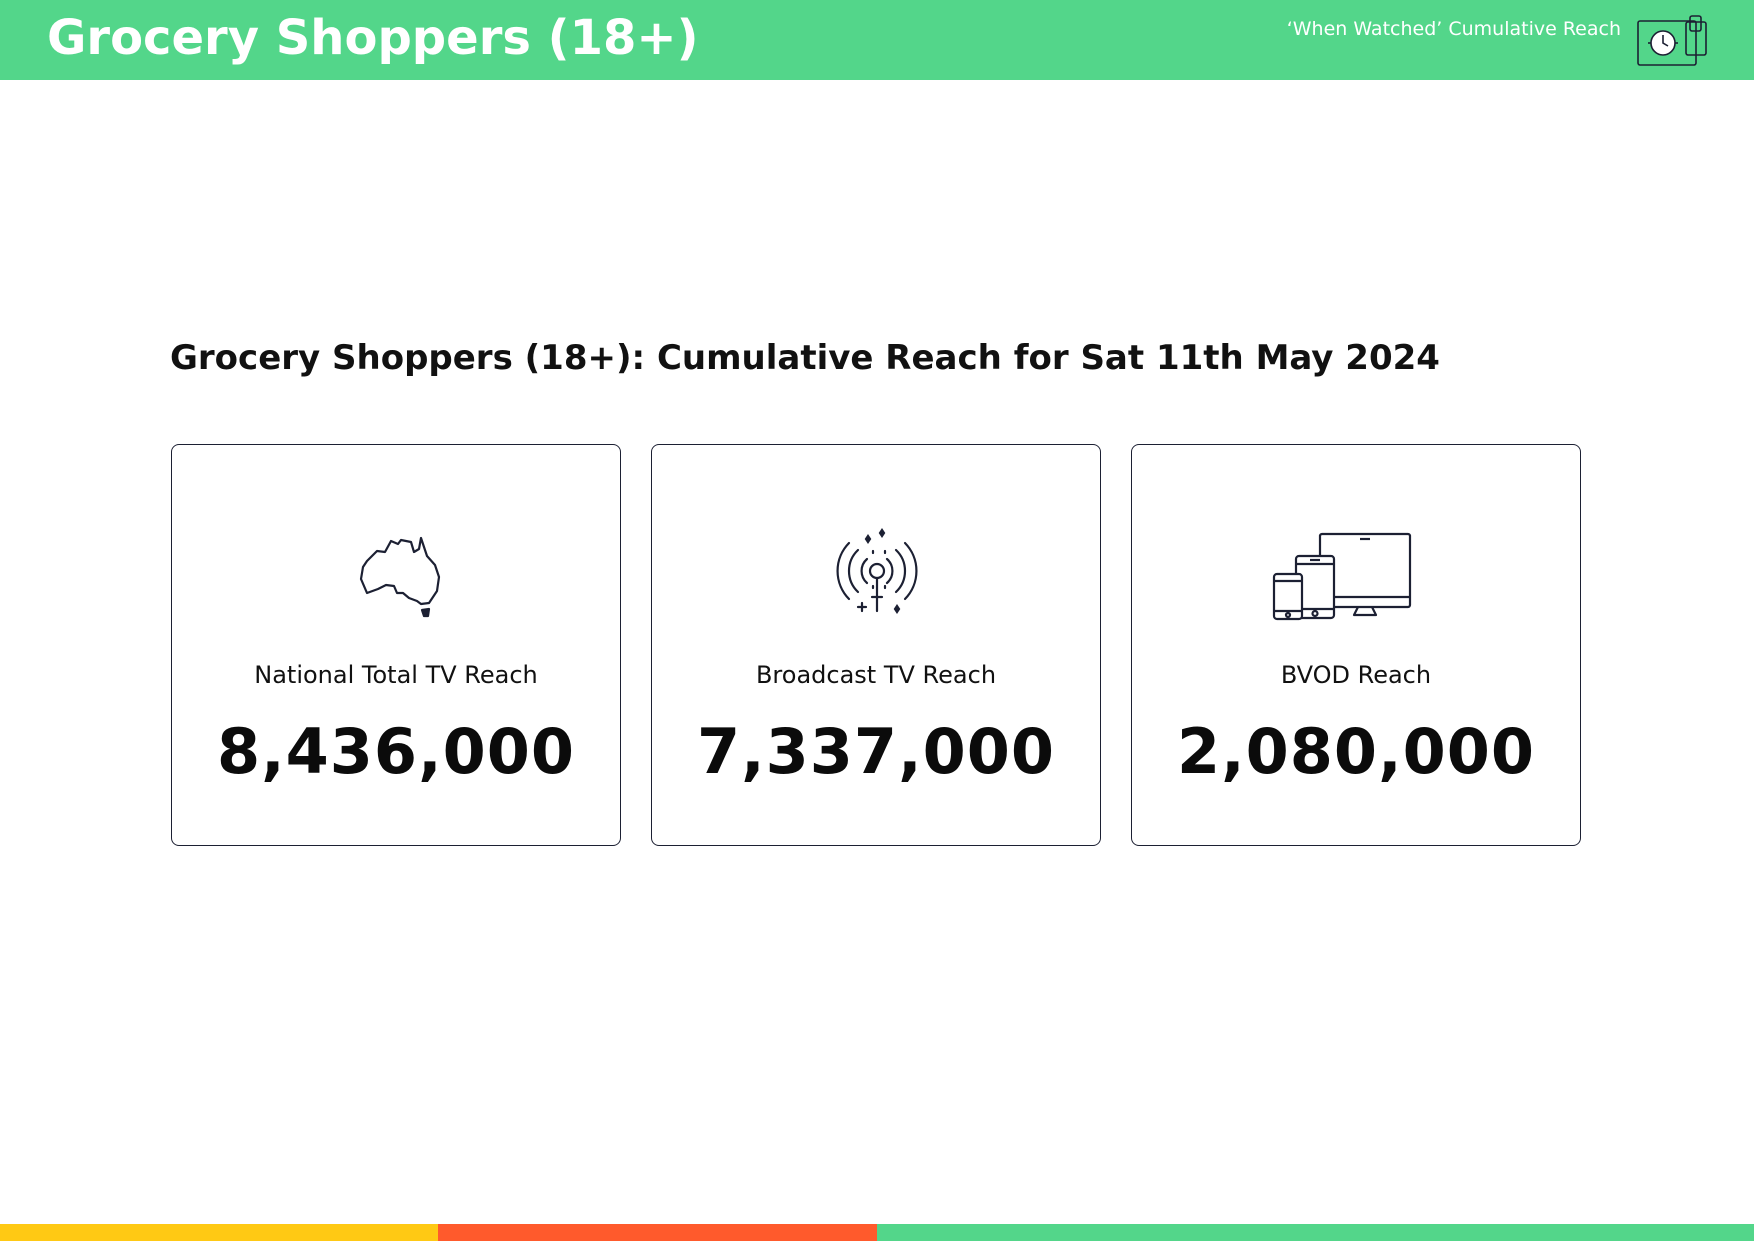 This screenshot has width=1754, height=1241. I want to click on page-title: Grocery Shoppers (18+), so click(373, 38).